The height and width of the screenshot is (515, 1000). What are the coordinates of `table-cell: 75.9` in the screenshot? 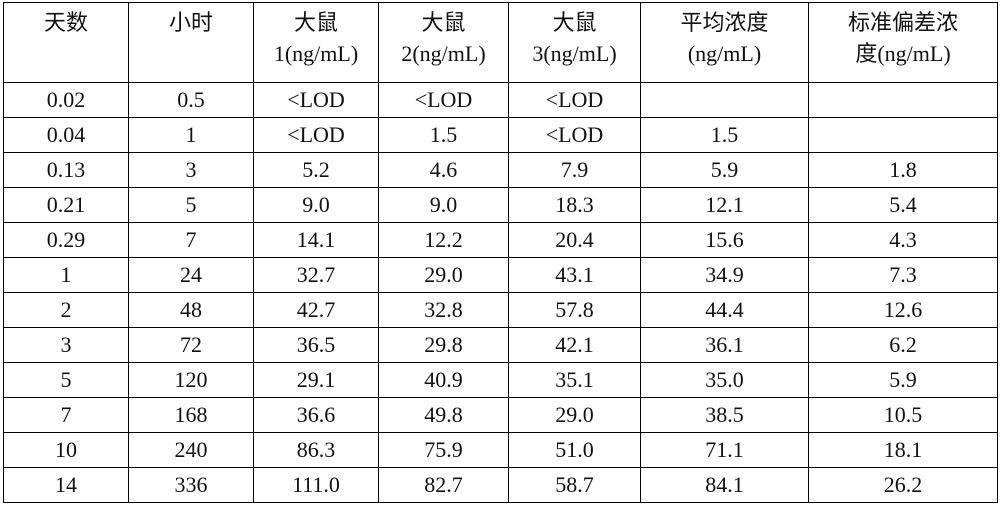 It's located at (444, 450).